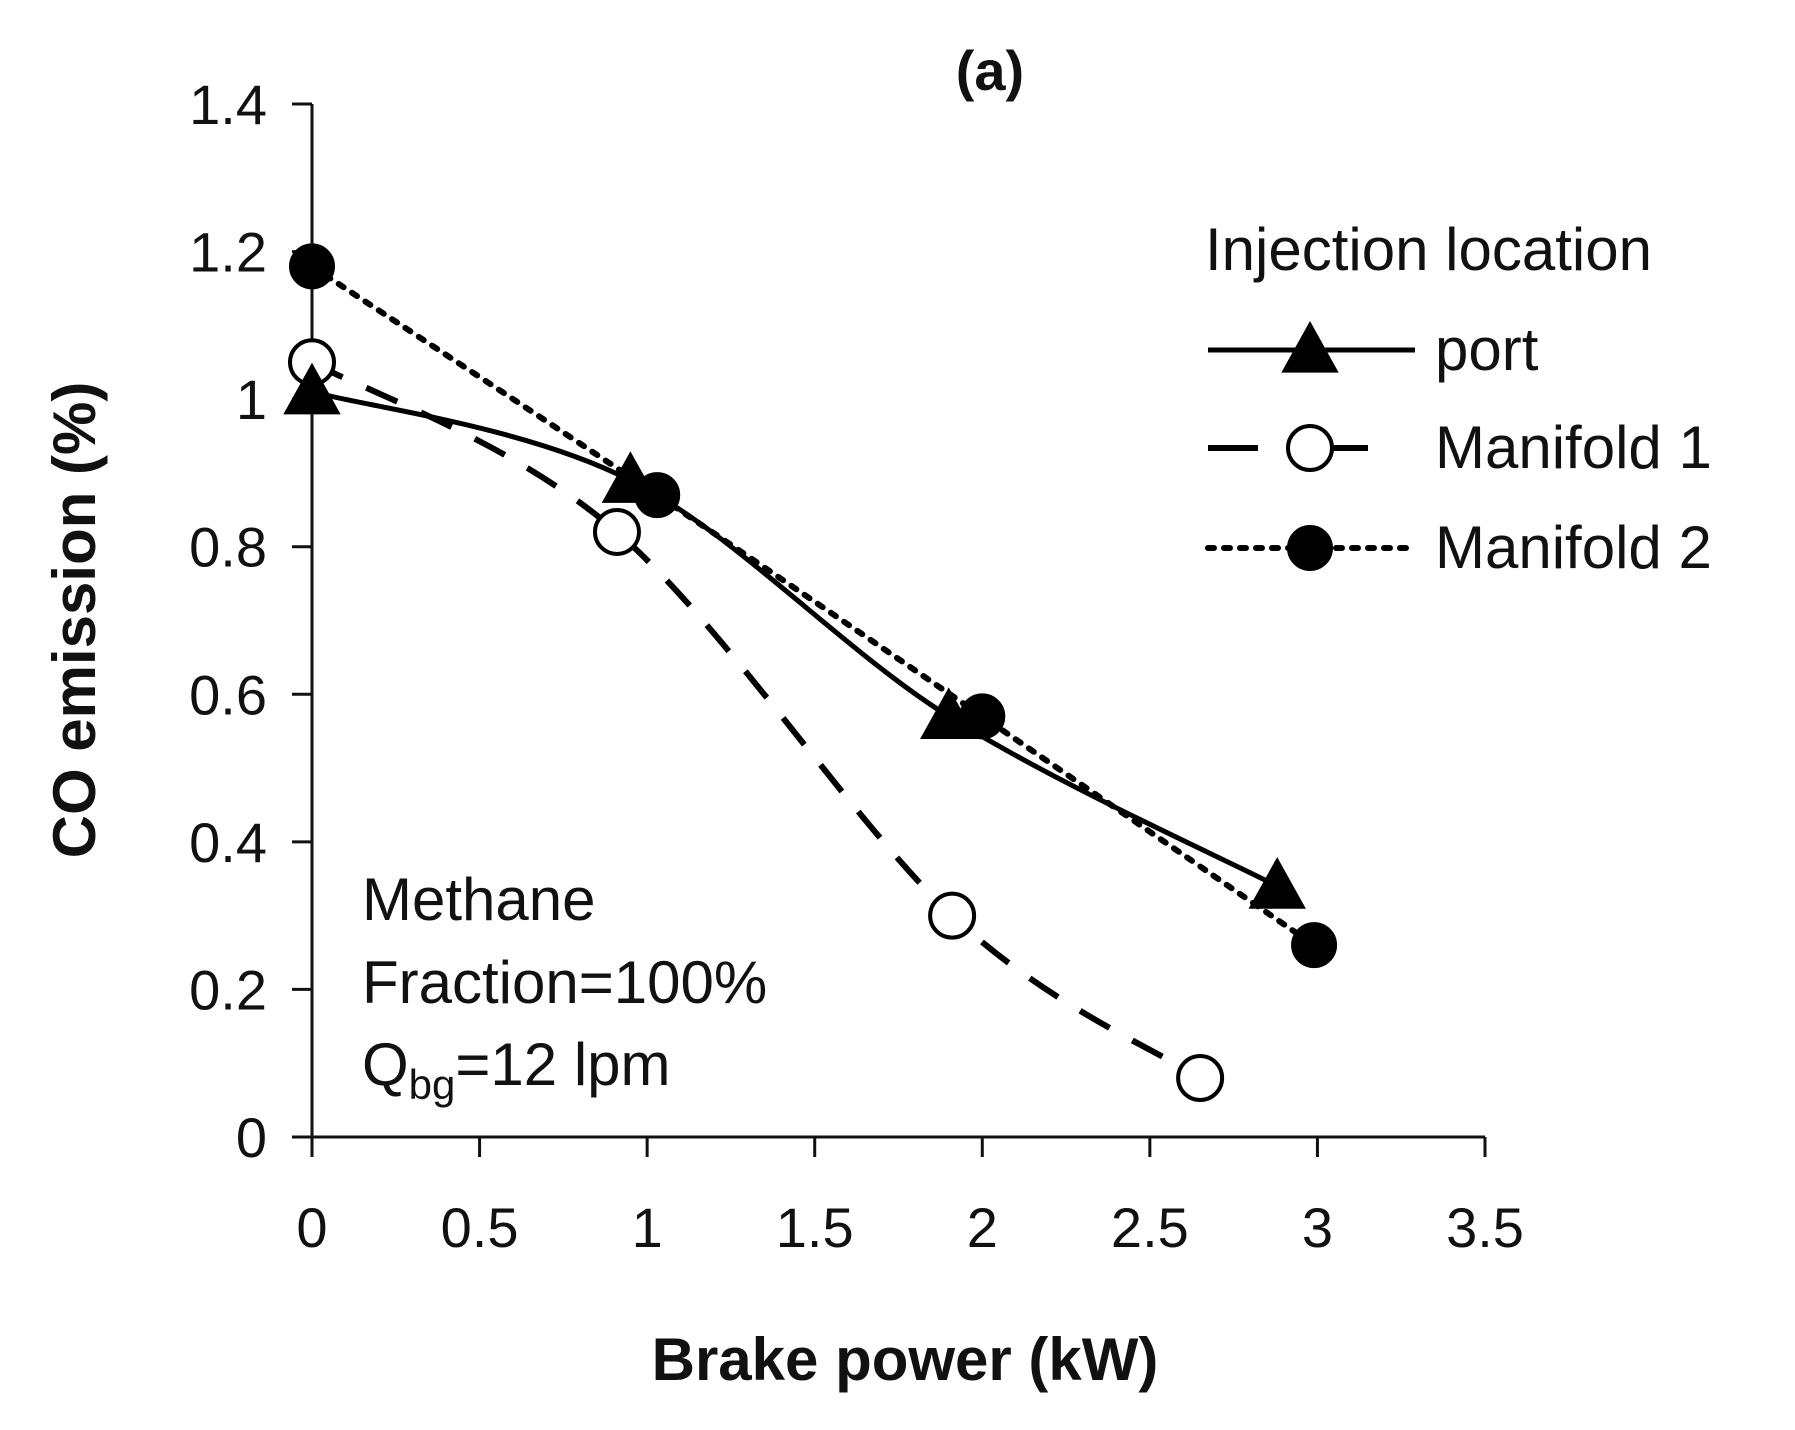 The image size is (1795, 1430). I want to click on y-tick-label: 0.8, so click(228, 547).